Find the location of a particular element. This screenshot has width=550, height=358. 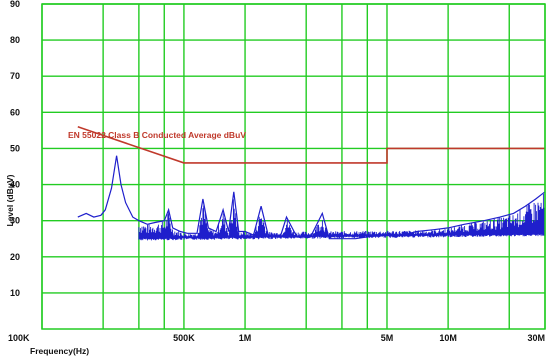

x-tick-label: 5M is located at coordinates (387, 338).